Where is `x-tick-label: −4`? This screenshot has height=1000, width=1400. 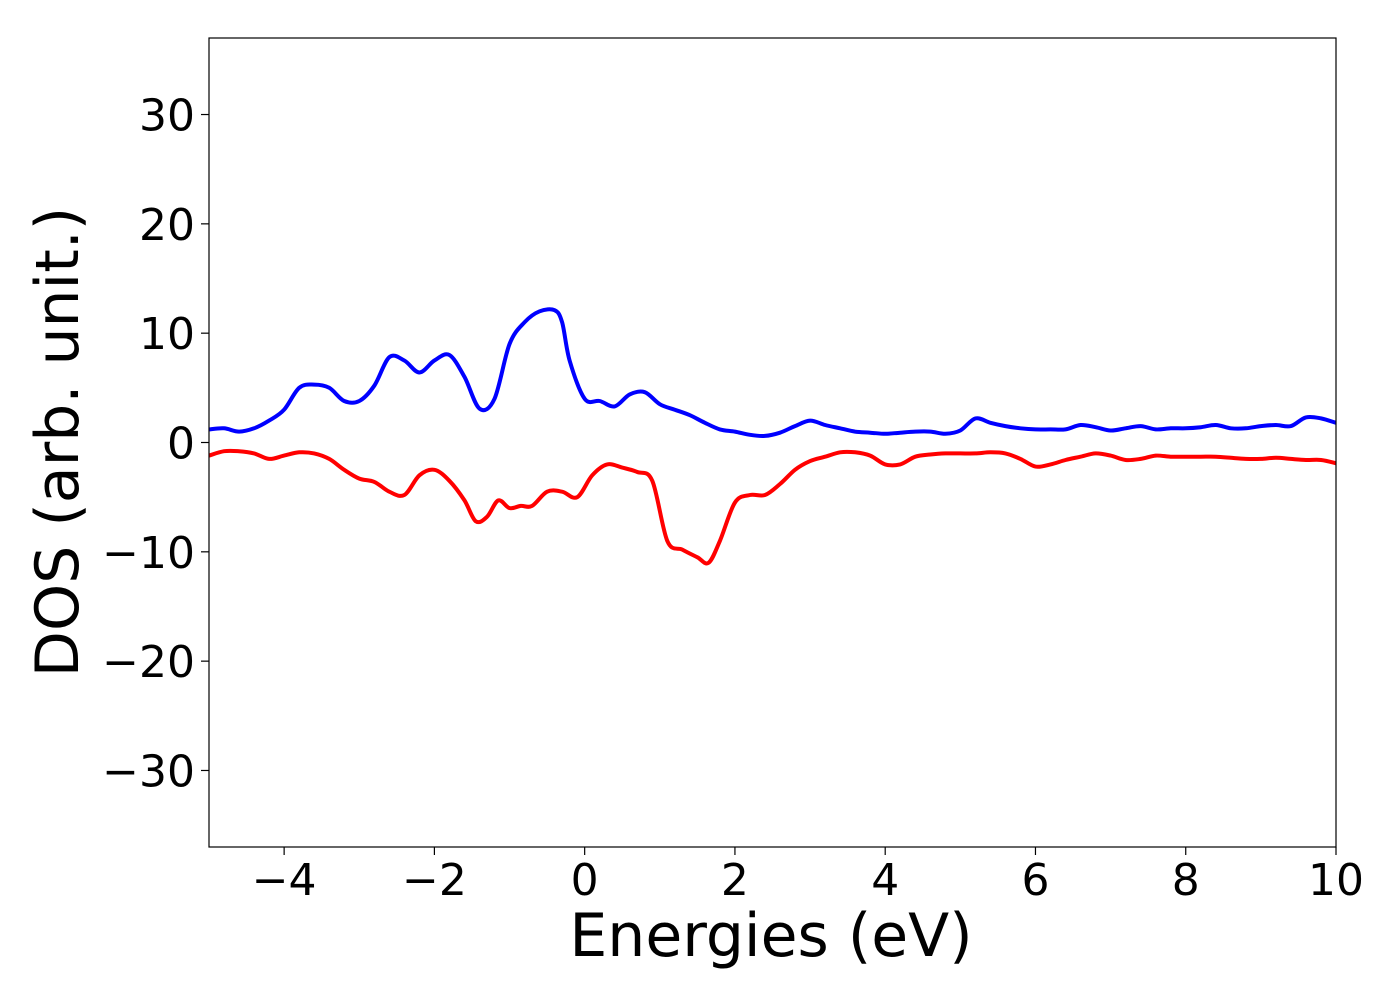
x-tick-label: −4 is located at coordinates (284, 880).